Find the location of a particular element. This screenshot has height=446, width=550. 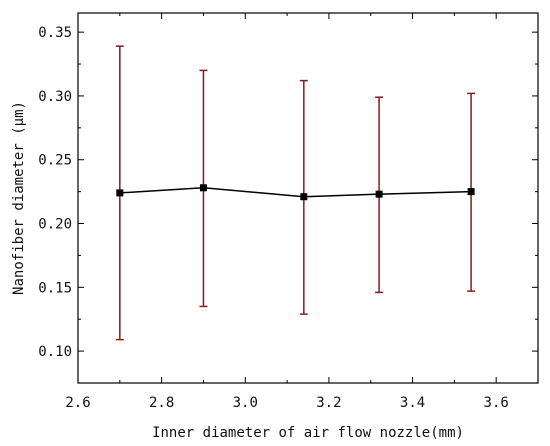

x-tick-label: 3.2 is located at coordinates (328, 403).